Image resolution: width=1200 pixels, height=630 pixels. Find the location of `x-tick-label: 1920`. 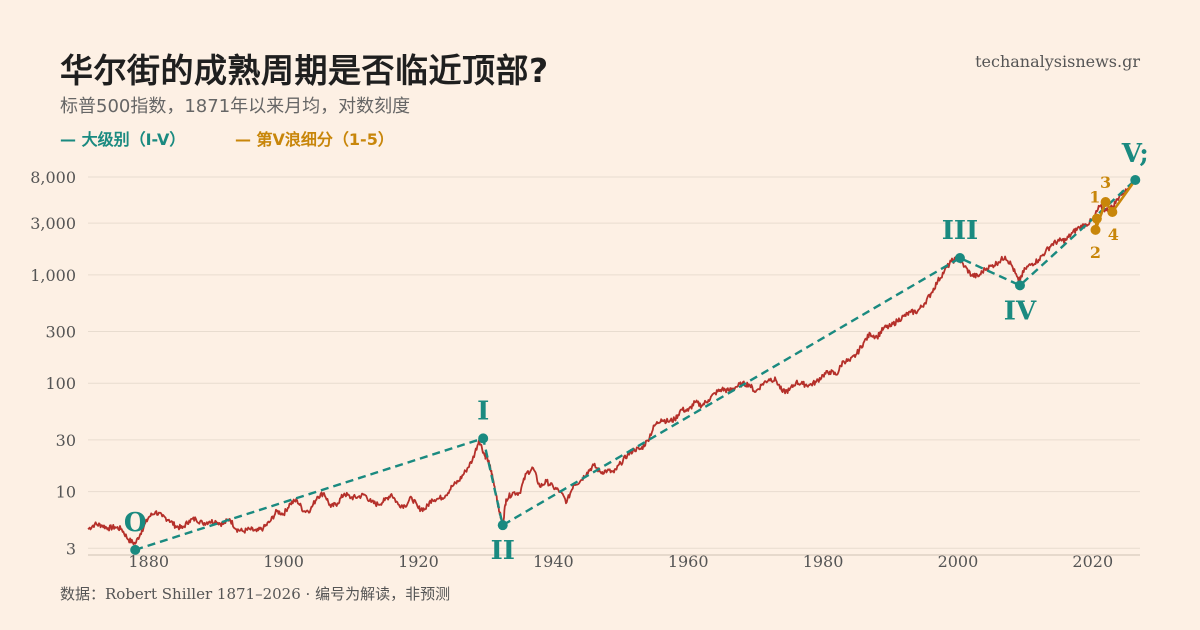

x-tick-label: 1920 is located at coordinates (418, 561).